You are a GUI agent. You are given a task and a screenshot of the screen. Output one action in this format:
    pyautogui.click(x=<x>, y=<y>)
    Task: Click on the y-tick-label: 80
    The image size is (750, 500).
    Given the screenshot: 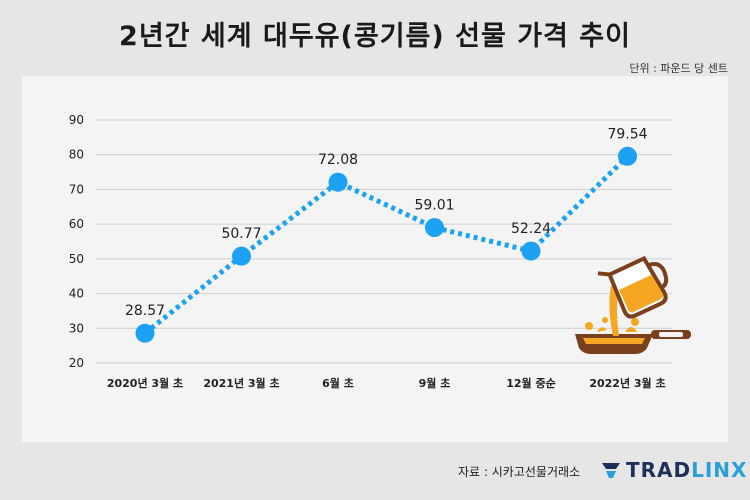 What is the action you would take?
    pyautogui.click(x=76, y=155)
    